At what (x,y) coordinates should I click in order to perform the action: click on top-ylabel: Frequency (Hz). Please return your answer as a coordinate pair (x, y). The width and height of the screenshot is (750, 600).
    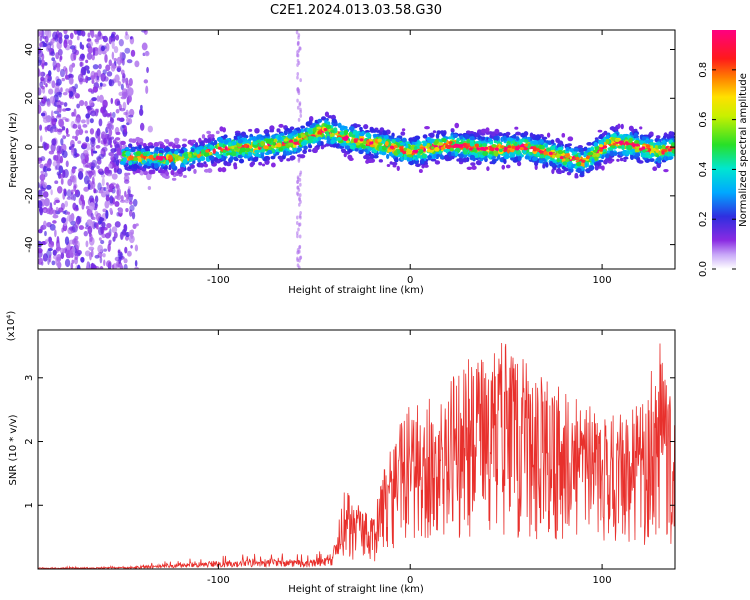
    Looking at the image, I should click on (13, 150).